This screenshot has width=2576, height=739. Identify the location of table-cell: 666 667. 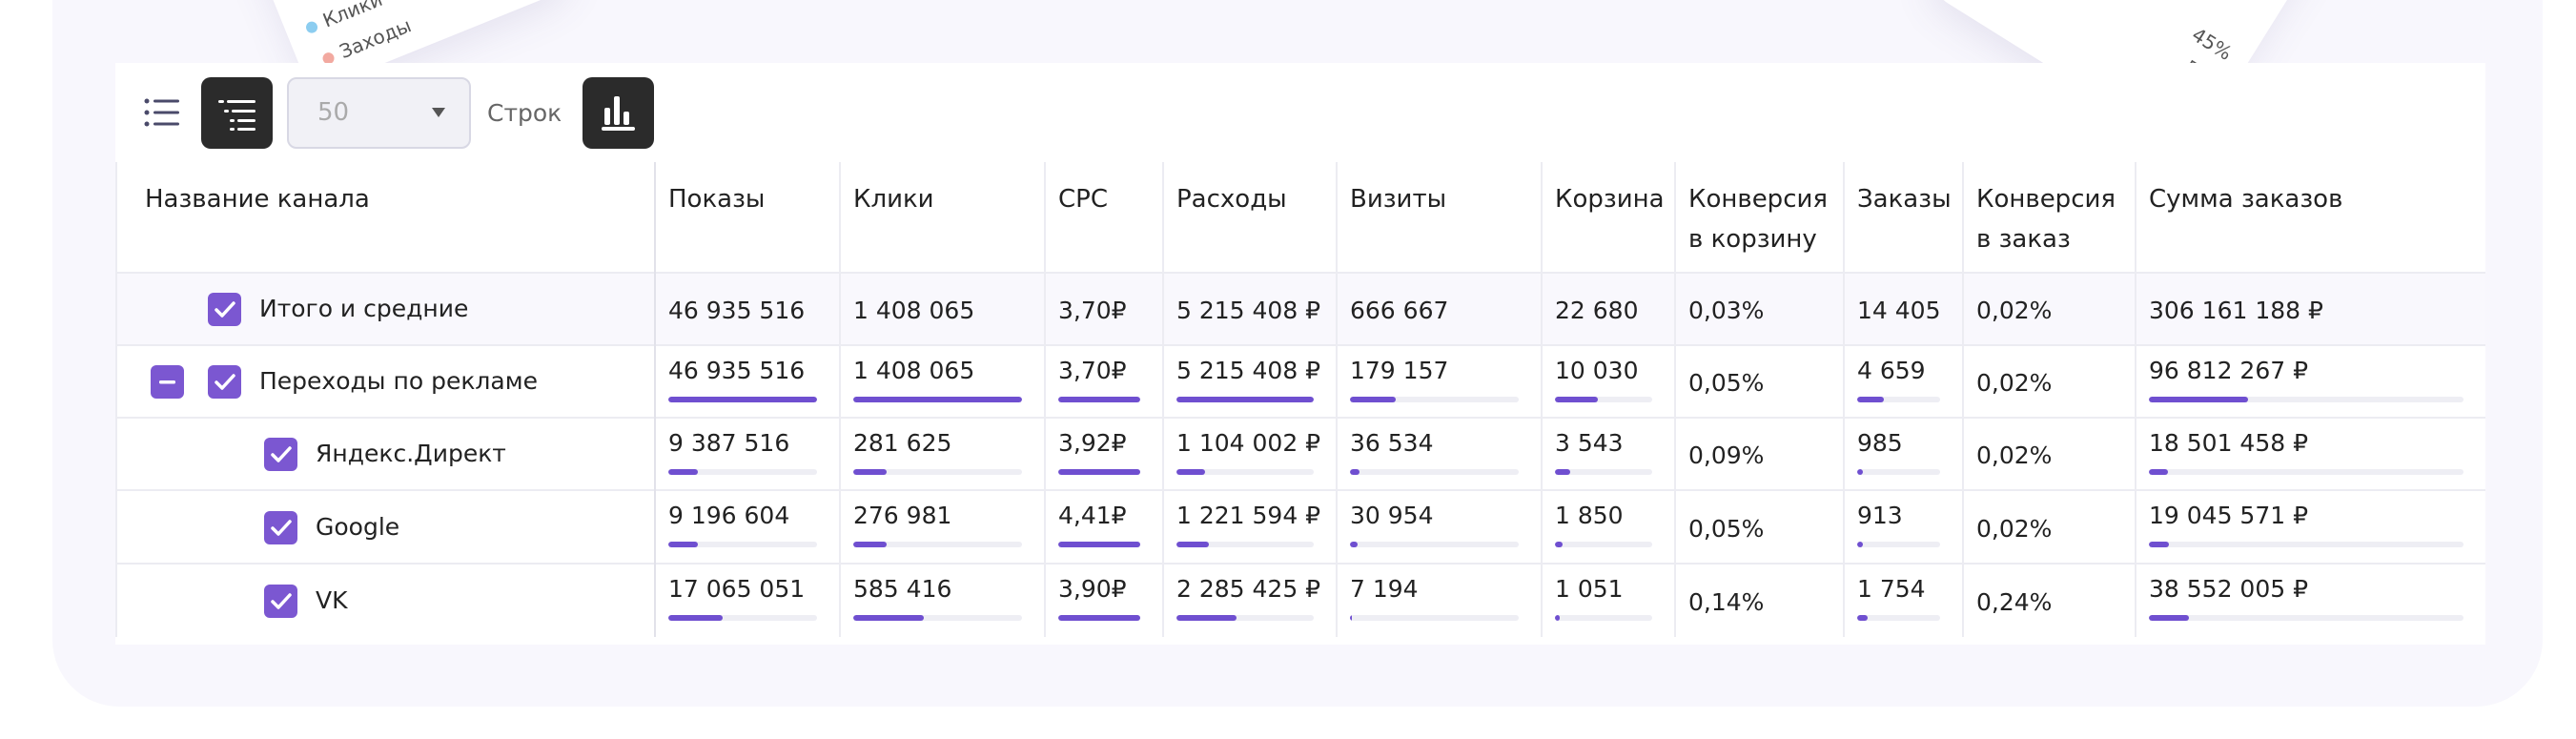
(1399, 310).